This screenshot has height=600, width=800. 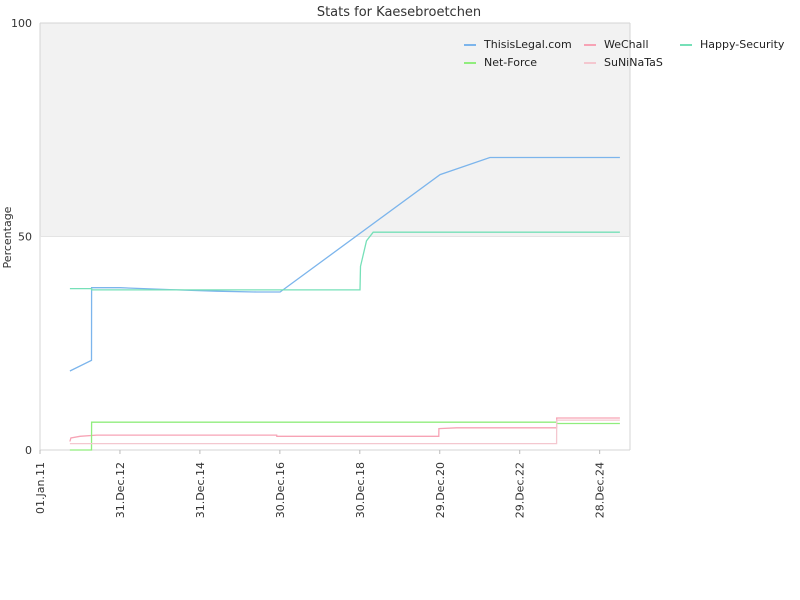 What do you see at coordinates (40, 488) in the screenshot?
I see `x-tick-label: 01.Jan.11` at bounding box center [40, 488].